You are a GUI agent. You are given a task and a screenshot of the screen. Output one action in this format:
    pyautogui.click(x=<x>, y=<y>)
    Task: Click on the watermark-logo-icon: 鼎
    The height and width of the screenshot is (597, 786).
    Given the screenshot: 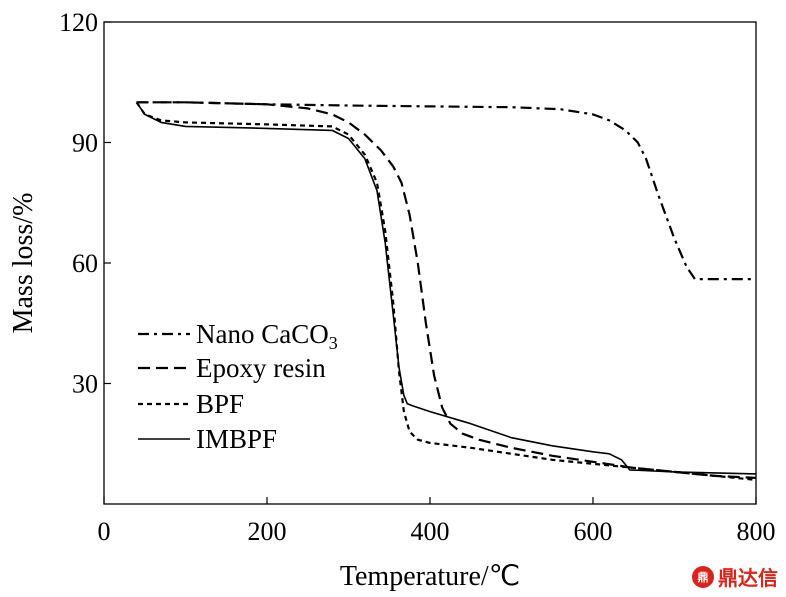 What is the action you would take?
    pyautogui.click(x=703, y=576)
    